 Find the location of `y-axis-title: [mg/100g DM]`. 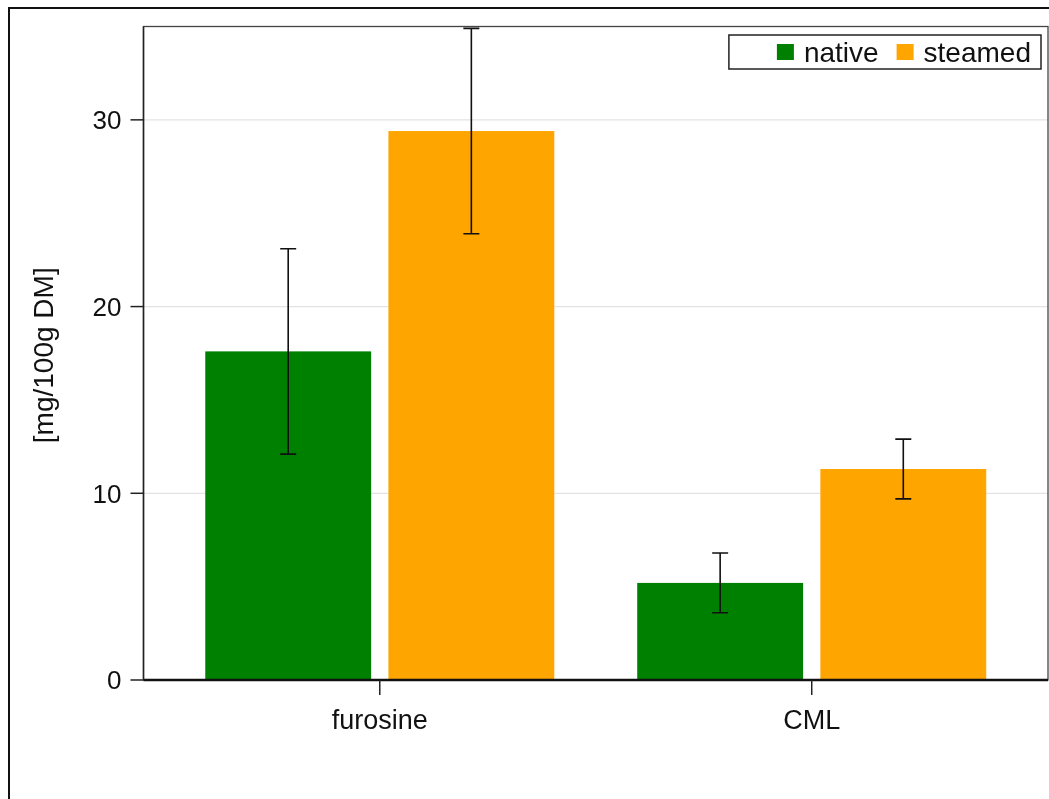

y-axis-title: [mg/100g DM] is located at coordinates (43, 355).